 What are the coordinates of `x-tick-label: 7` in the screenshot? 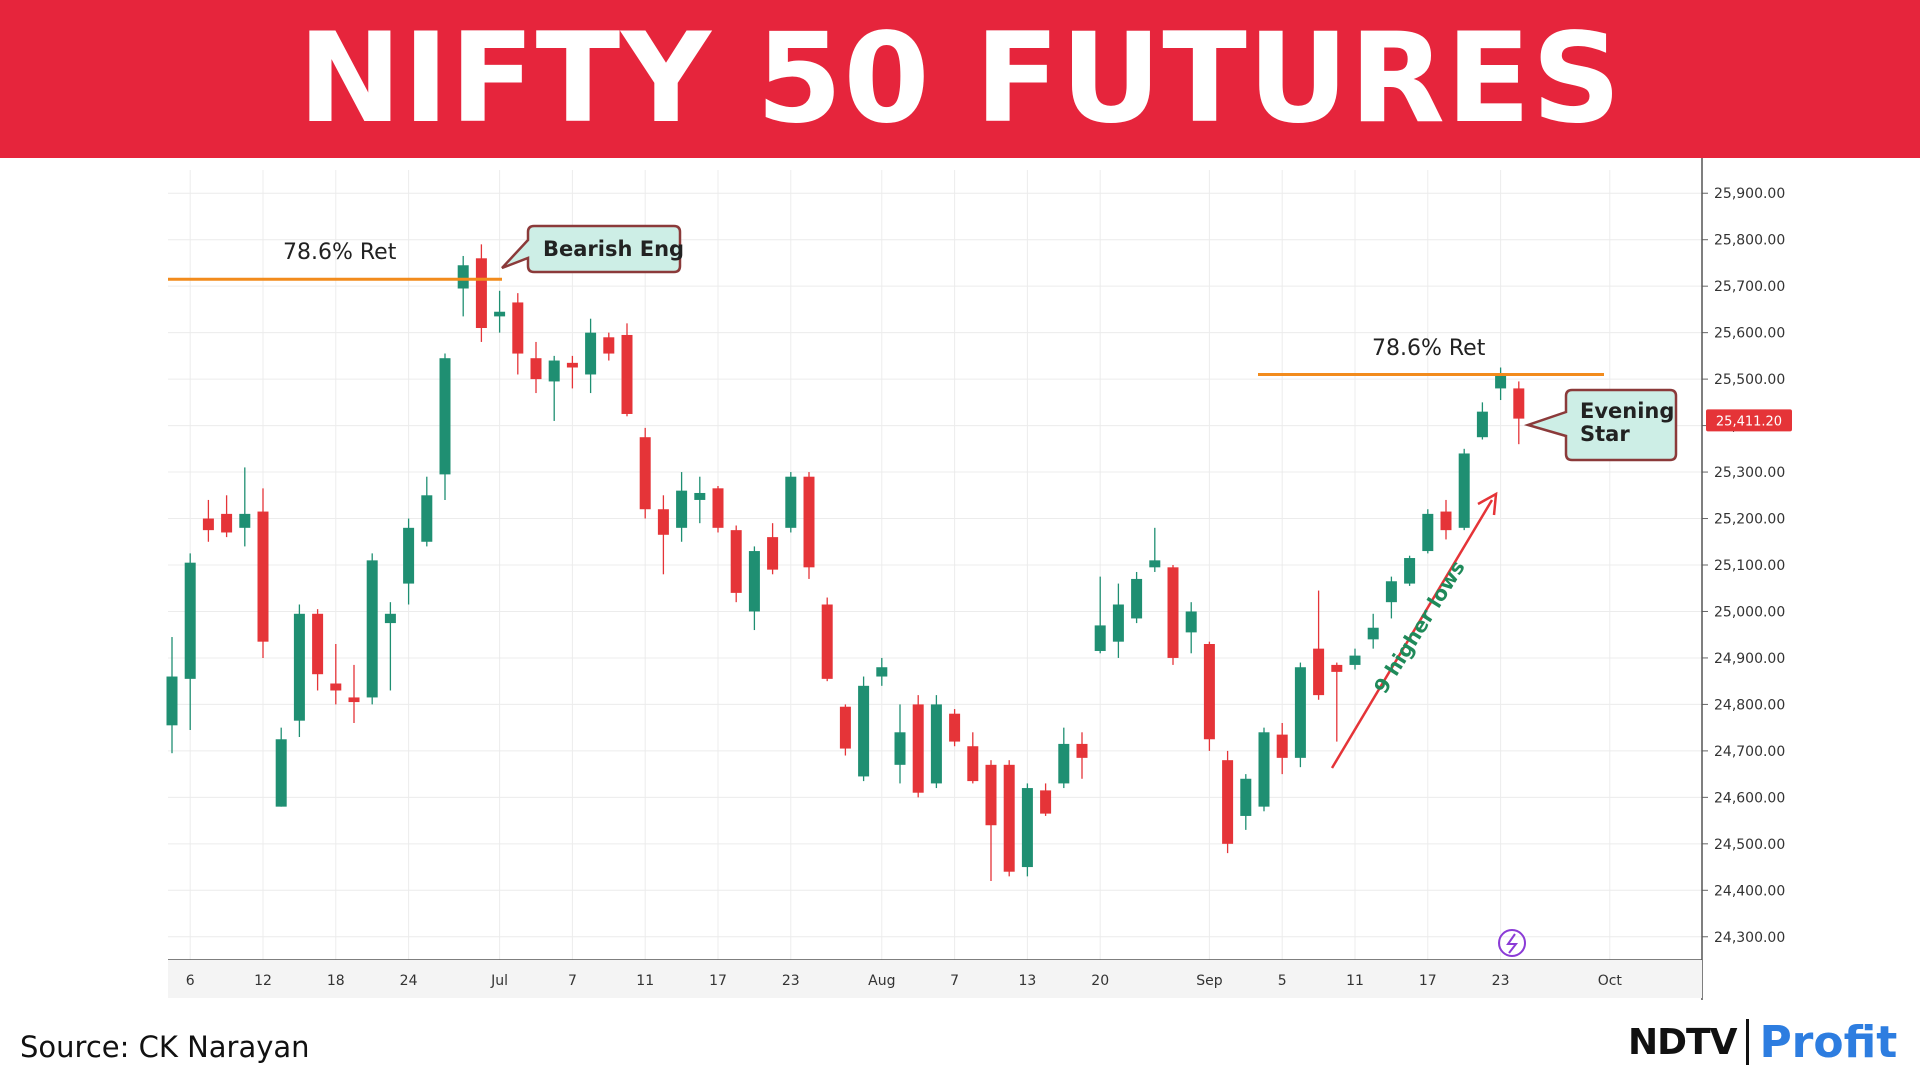 It's located at (572, 981).